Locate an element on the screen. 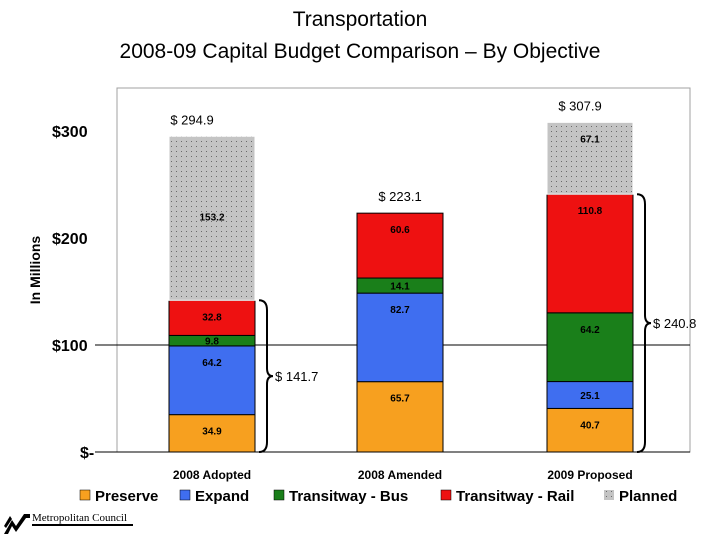 The image size is (720, 540). total-label: $ 294.9 is located at coordinates (191, 119).